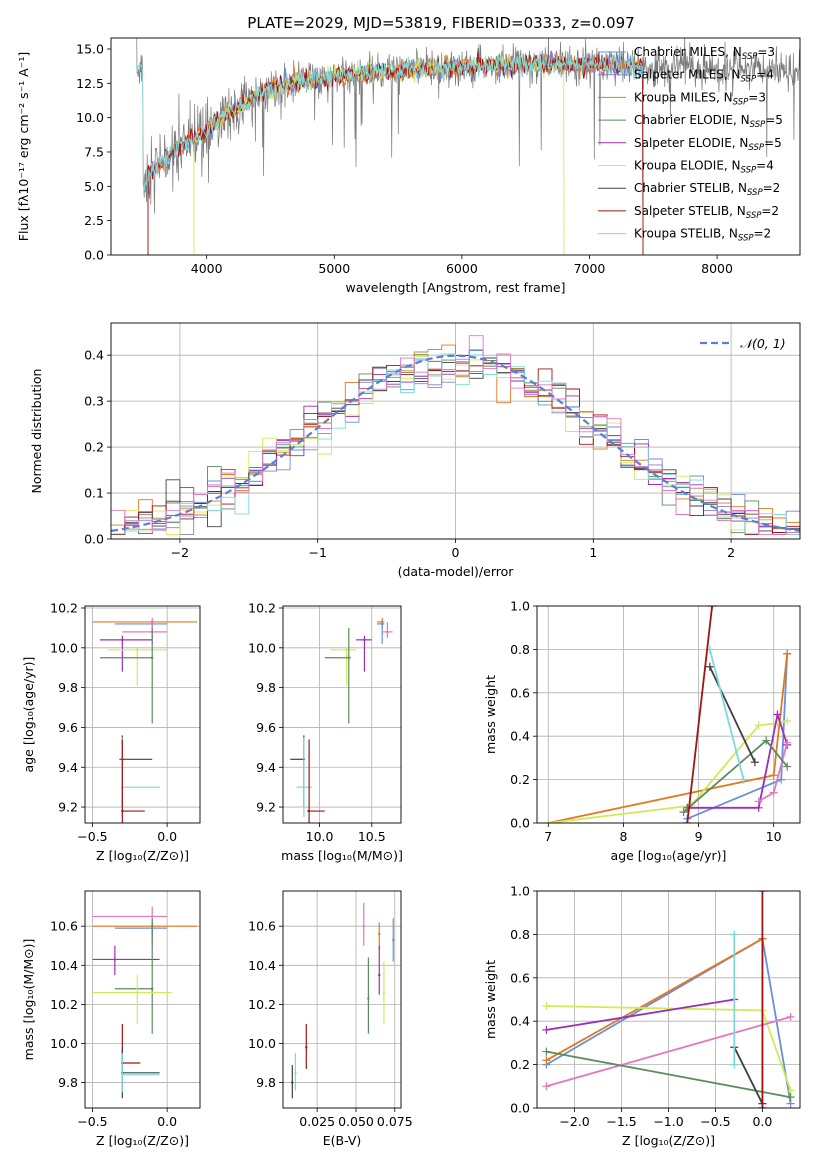 This screenshot has width=819, height=1170. What do you see at coordinates (668, 1052) in the screenshot?
I see `series-line-pink` at bounding box center [668, 1052].